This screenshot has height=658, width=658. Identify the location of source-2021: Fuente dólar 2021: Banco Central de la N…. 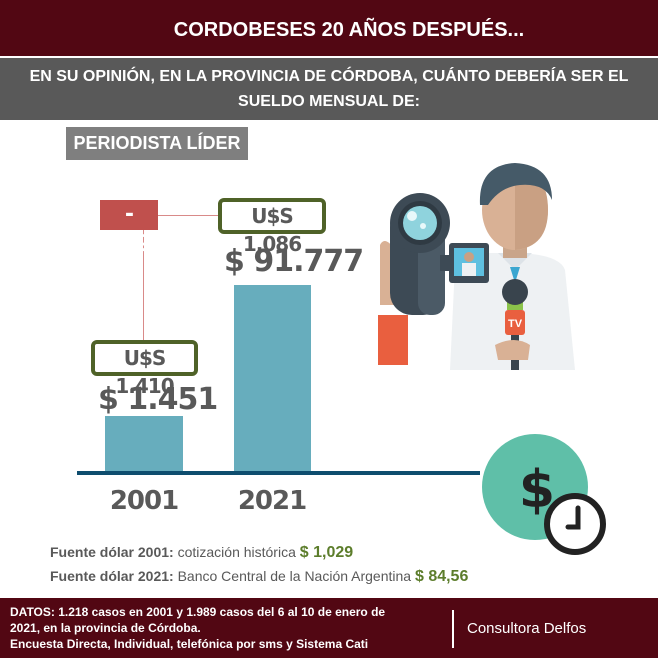
(259, 577).